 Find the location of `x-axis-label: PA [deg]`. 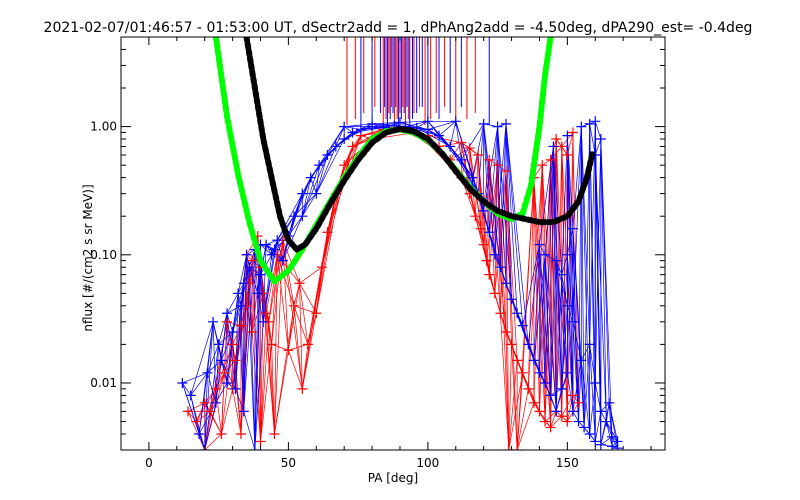

x-axis-label: PA [deg] is located at coordinates (393, 478).